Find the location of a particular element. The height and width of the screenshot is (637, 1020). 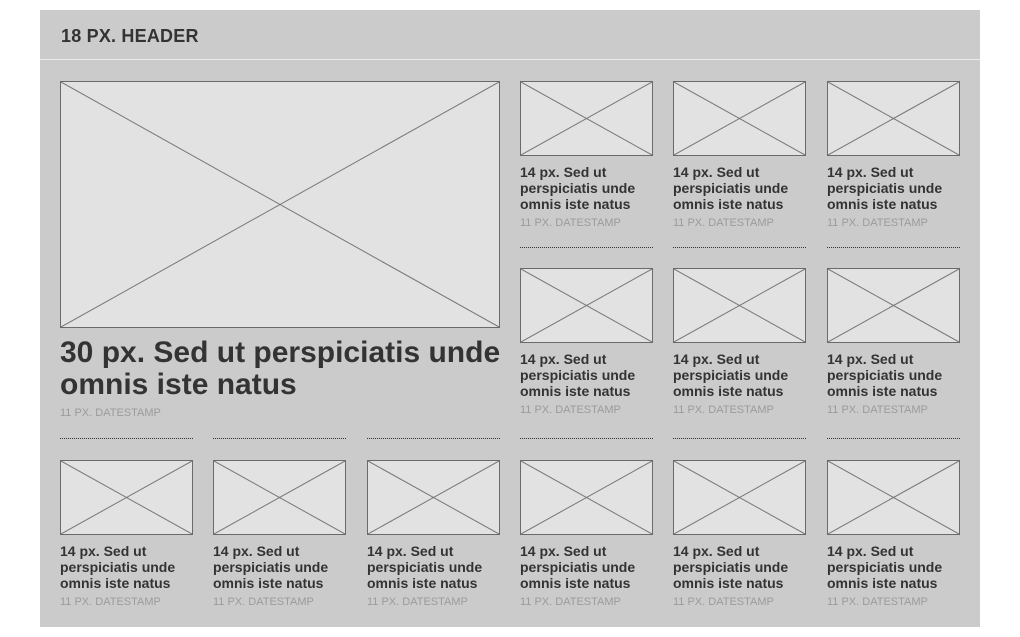

page-header: 18 PX. HEADER is located at coordinates (510, 35).